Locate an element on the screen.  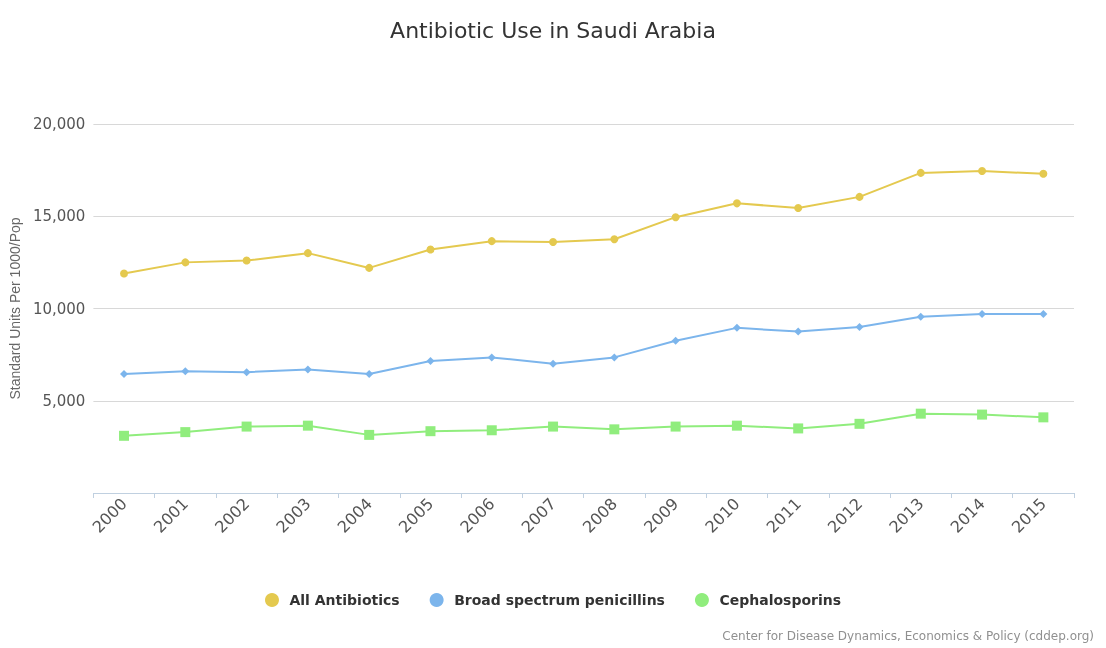
y-tick-label: 15,000 is located at coordinates (59, 216).